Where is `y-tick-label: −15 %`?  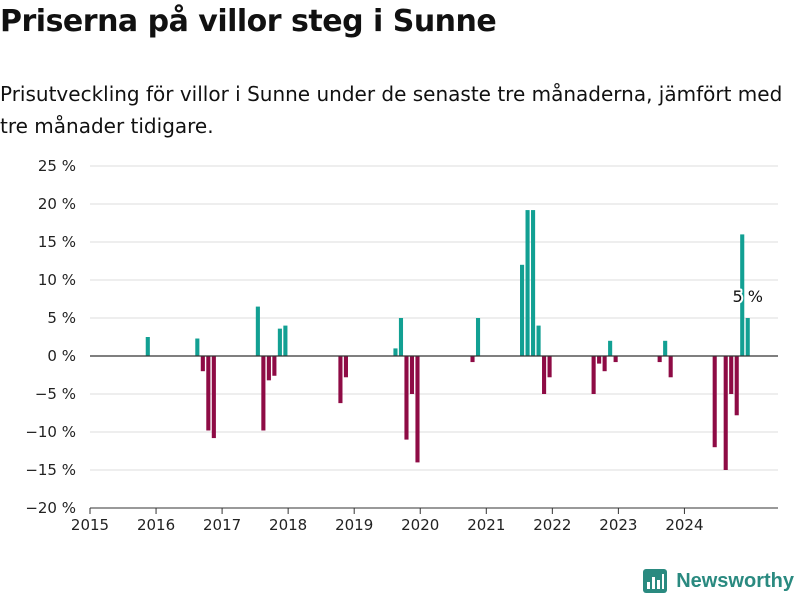 y-tick-label: −15 % is located at coordinates (50, 470).